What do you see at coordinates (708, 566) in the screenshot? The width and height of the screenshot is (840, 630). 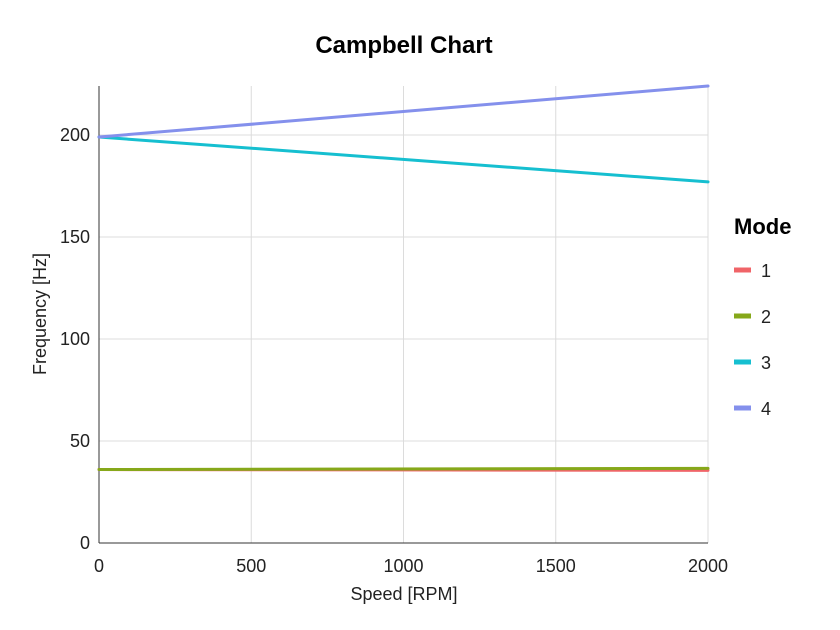 I see `x-tick-label: 2000` at bounding box center [708, 566].